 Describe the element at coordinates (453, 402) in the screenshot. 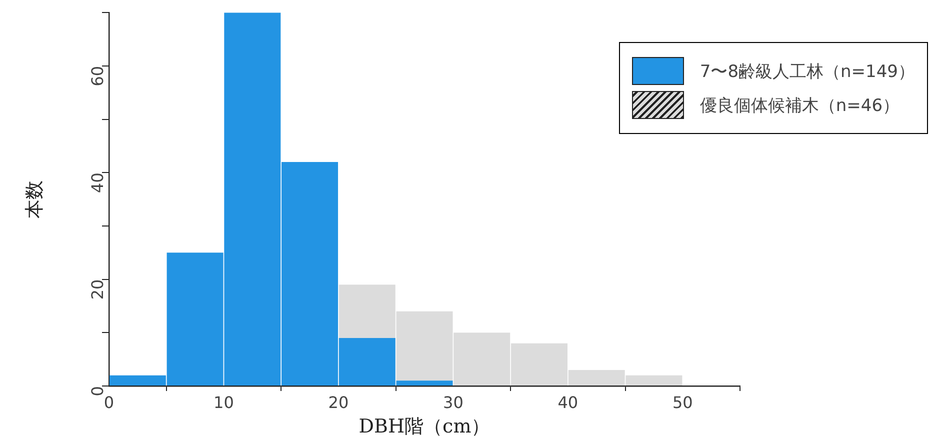

I see `x-tick-label: 30` at that location.